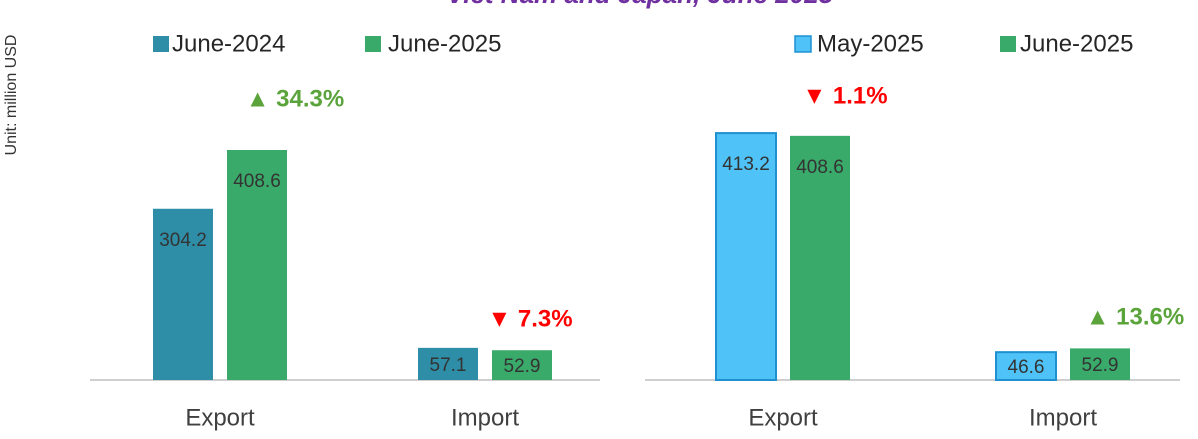 This screenshot has width=1198, height=439. What do you see at coordinates (746, 164) in the screenshot?
I see `data-label: 413.2` at bounding box center [746, 164].